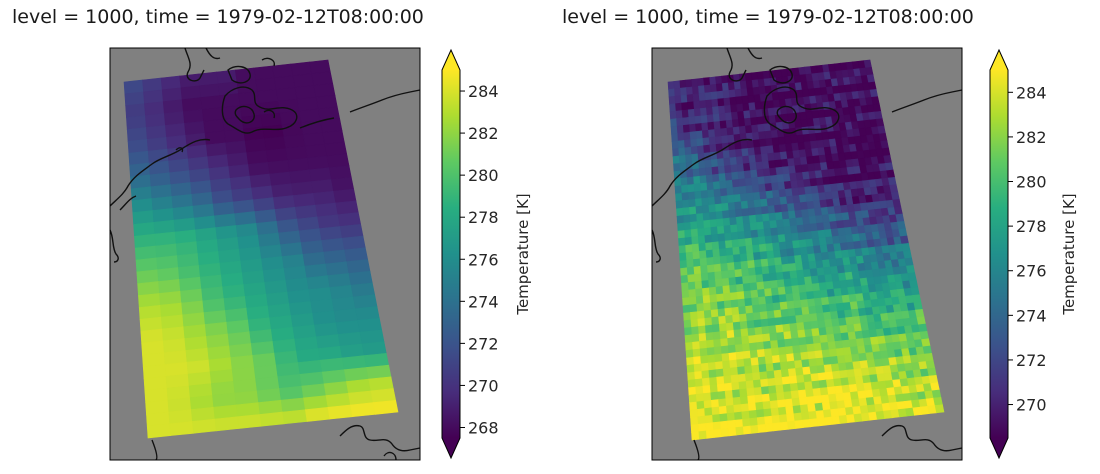  Describe the element at coordinates (1069, 254) in the screenshot. I see `colorbar-label: Temperature [K]` at that location.